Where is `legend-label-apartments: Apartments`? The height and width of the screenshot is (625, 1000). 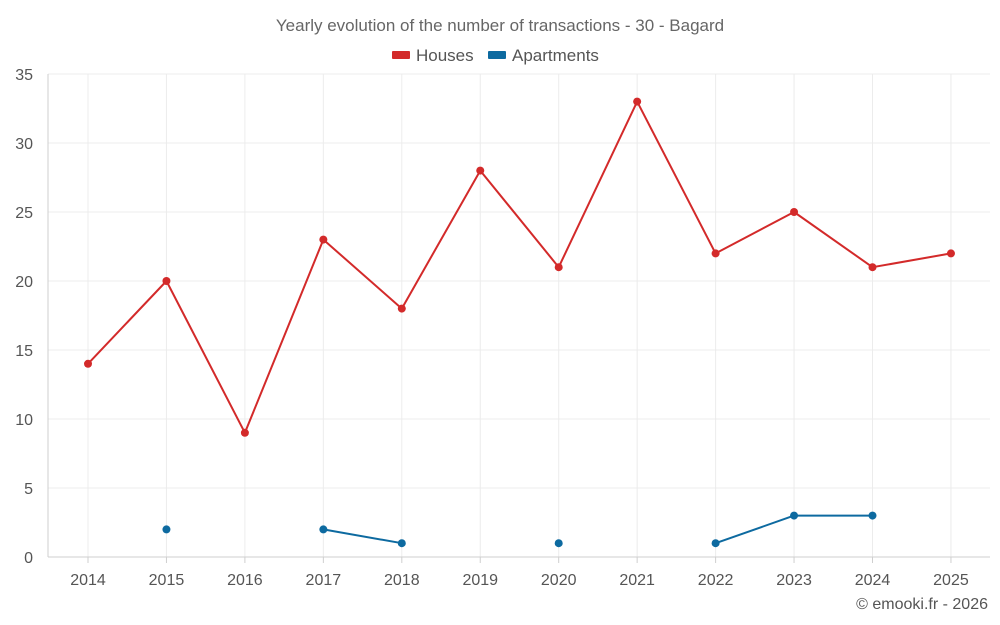 legend-label-apartments: Apartments is located at coordinates (555, 55).